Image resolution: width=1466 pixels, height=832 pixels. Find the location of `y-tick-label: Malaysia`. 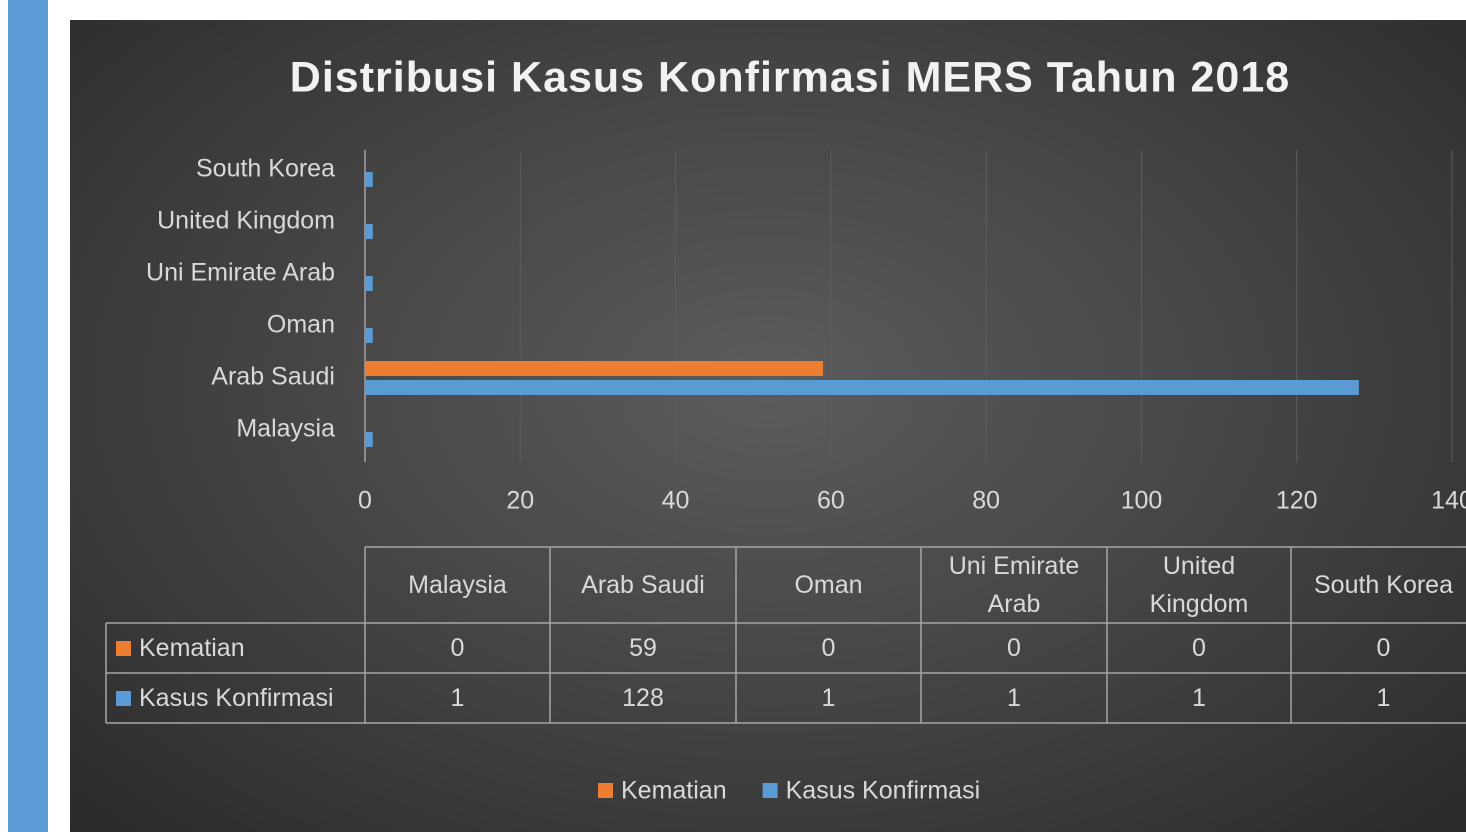

y-tick-label: Malaysia is located at coordinates (285, 429).